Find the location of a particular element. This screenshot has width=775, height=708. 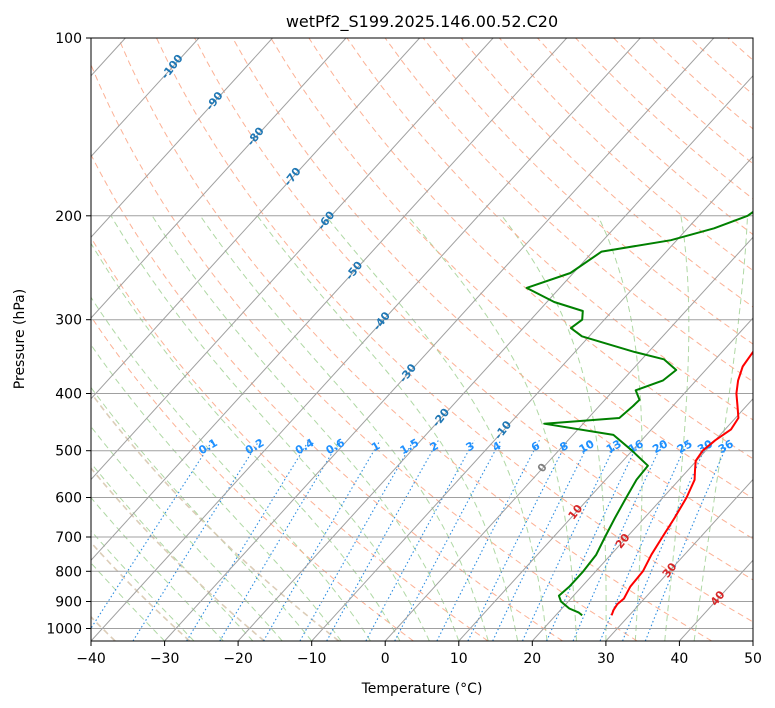

y-tick-label: 800 is located at coordinates (68, 572).